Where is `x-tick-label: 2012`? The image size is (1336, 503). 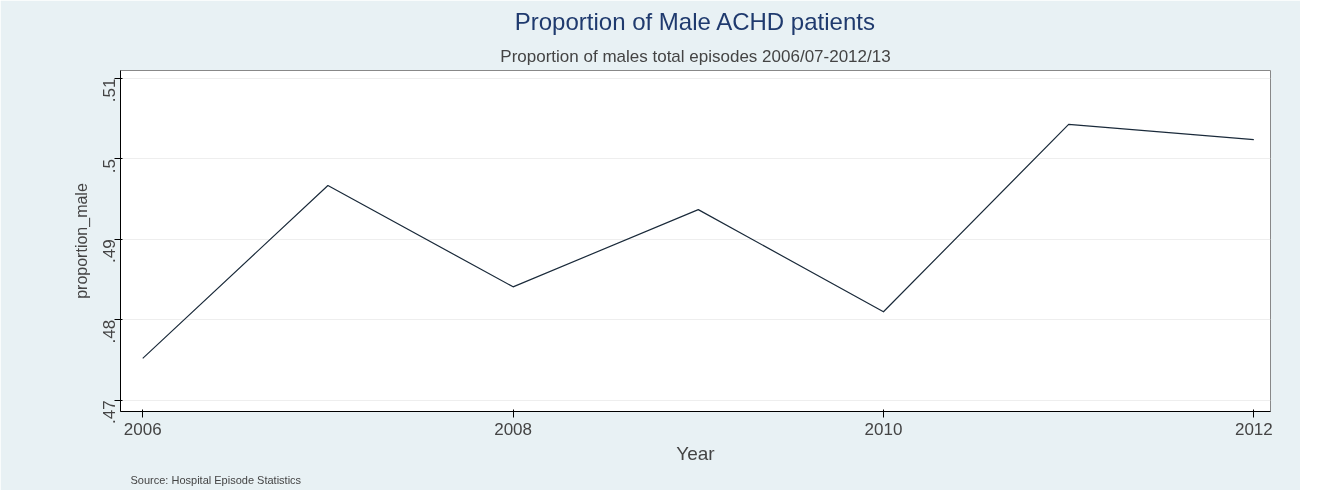
x-tick-label: 2012 is located at coordinates (1253, 429).